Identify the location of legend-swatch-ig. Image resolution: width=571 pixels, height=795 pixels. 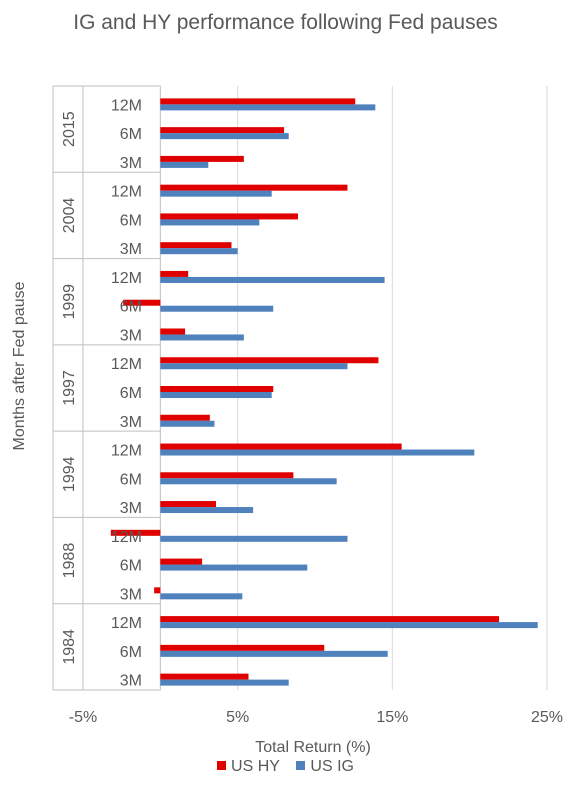
(301, 766).